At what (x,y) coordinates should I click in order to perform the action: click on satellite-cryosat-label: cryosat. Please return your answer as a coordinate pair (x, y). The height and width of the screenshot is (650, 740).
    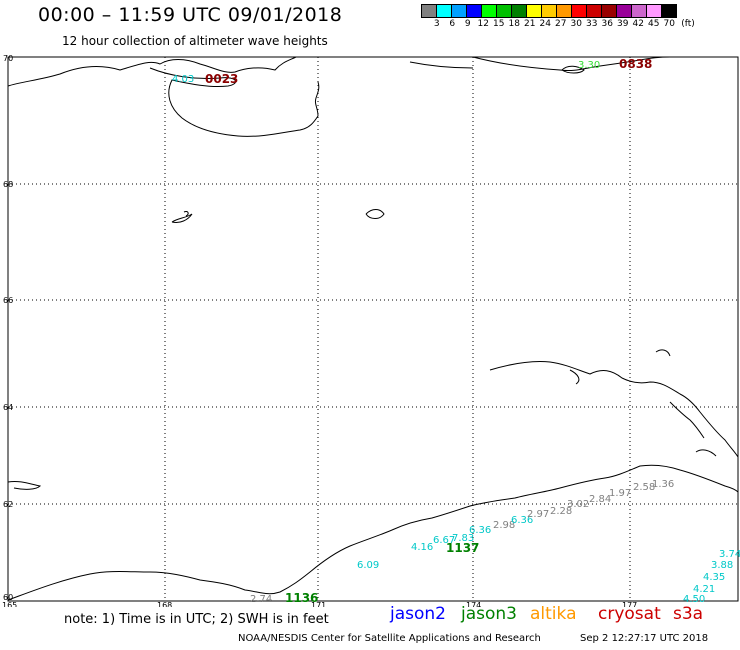
    Looking at the image, I should click on (629, 614).